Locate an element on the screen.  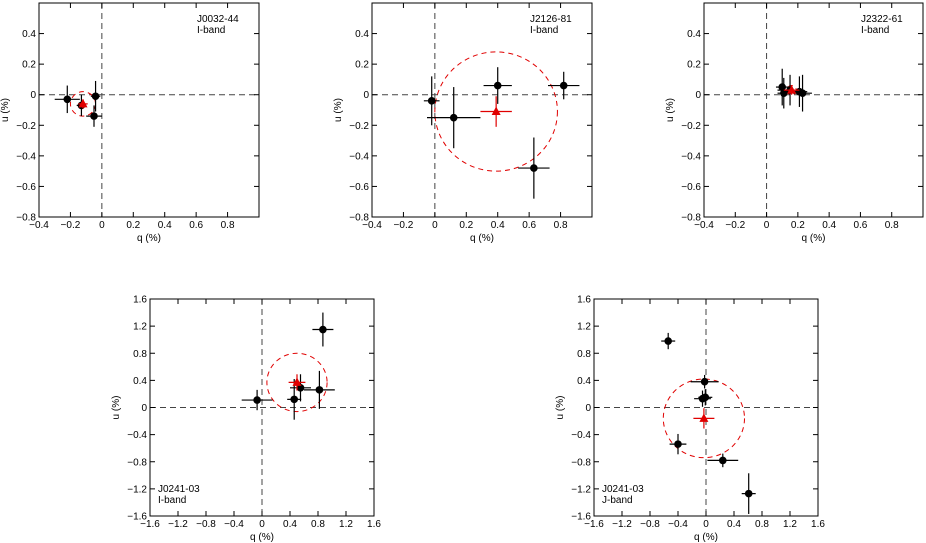
y-tick-label: 0.2 is located at coordinates (694, 65).